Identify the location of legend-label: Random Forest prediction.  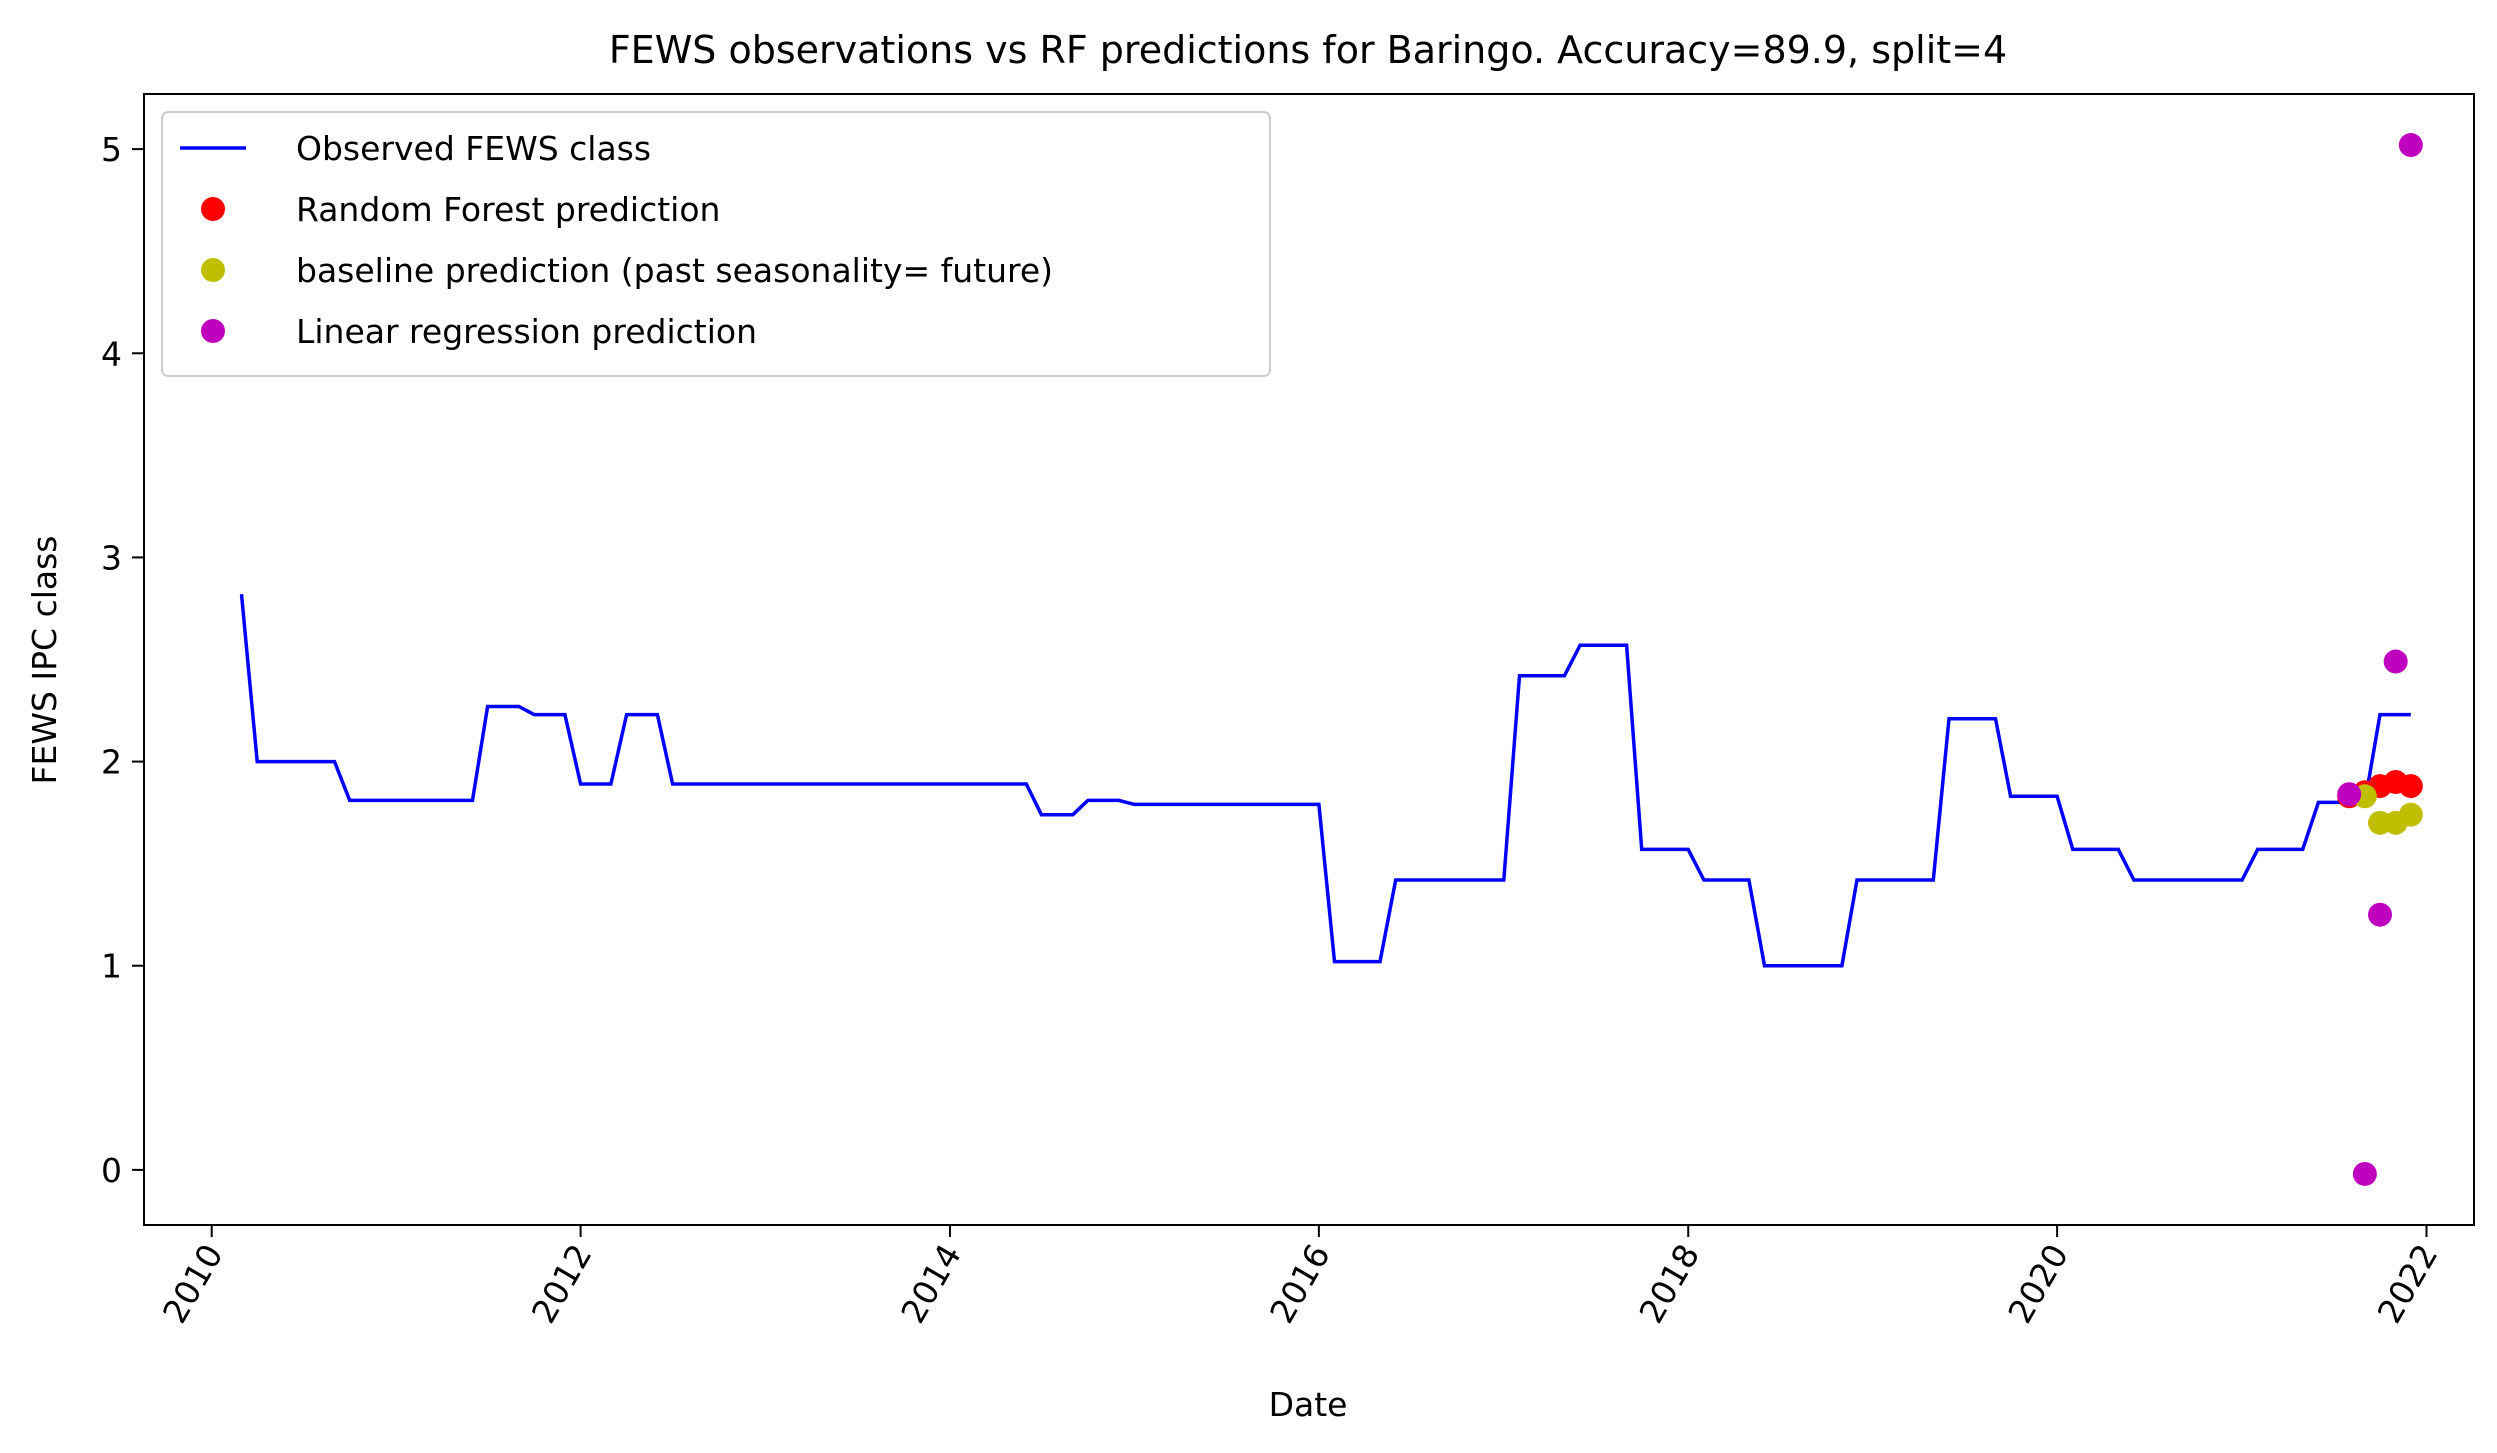
(508, 209).